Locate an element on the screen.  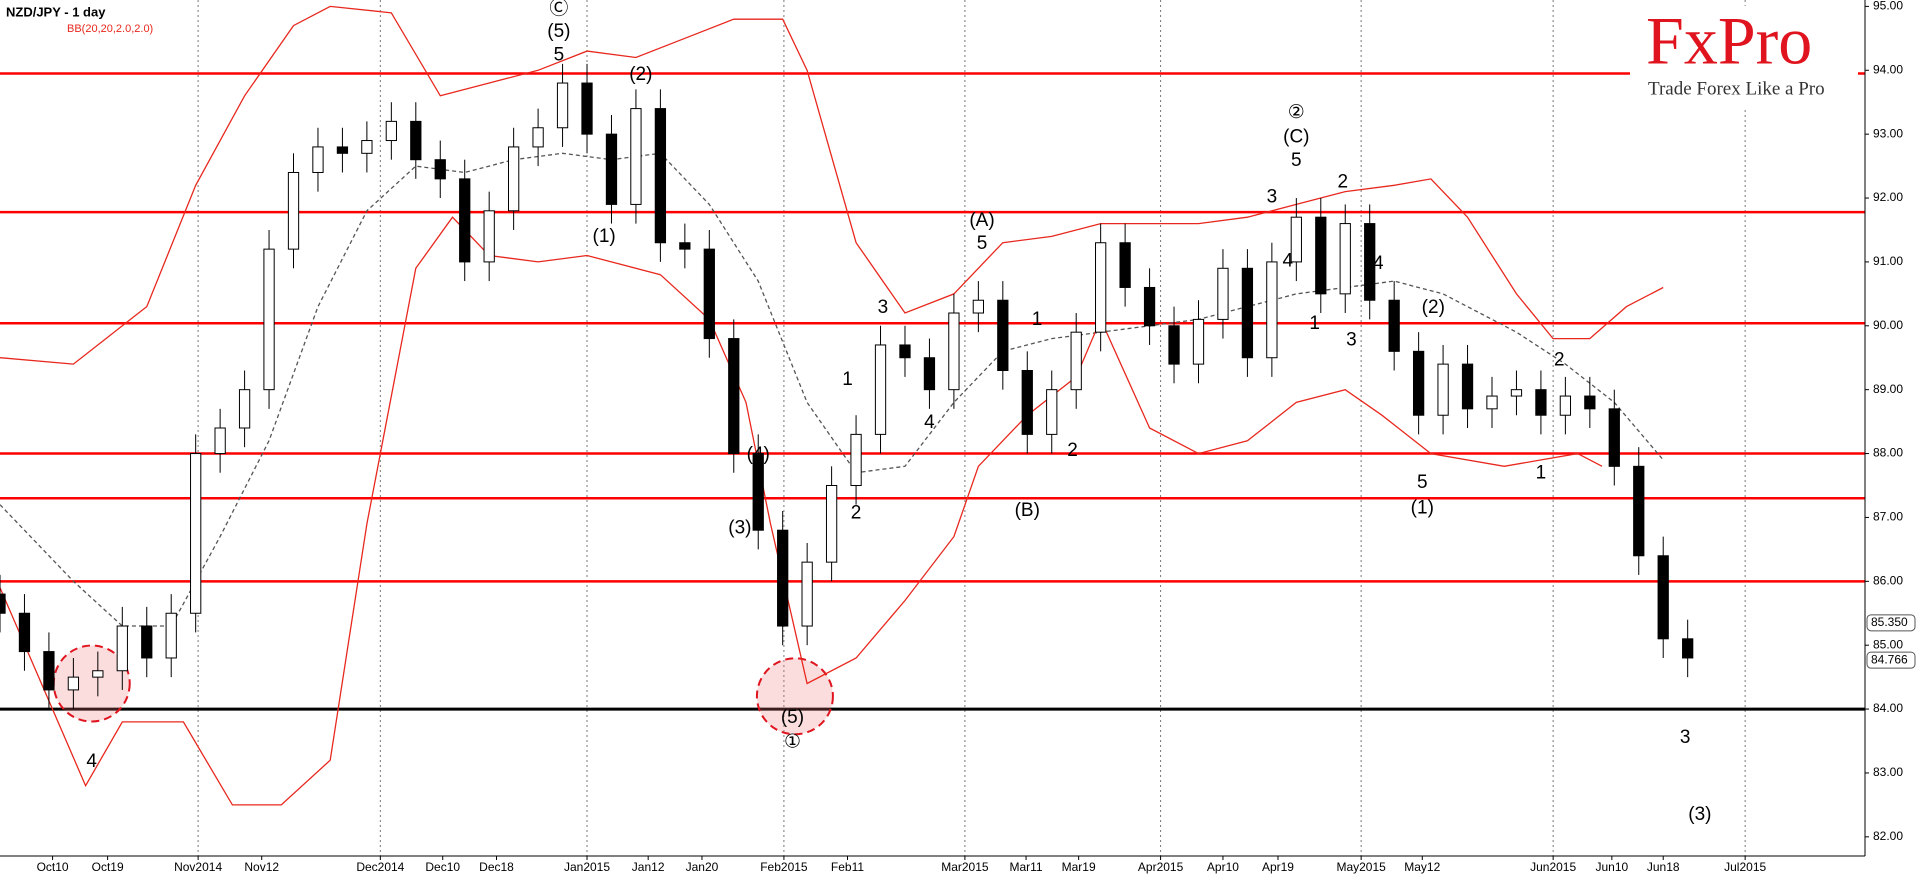
wave-label: ① is located at coordinates (792, 741).